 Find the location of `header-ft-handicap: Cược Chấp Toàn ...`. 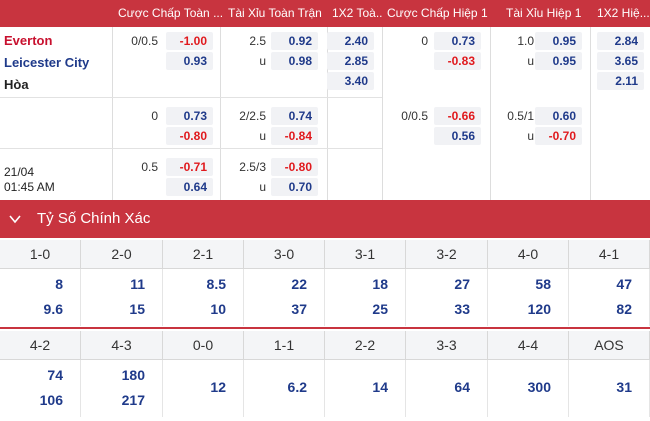

header-ft-handicap: Cược Chấp Toàn ... is located at coordinates (170, 13).